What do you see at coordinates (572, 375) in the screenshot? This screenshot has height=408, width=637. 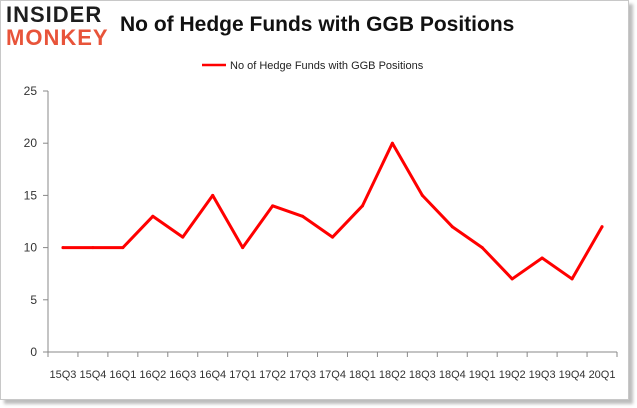 I see `x-tick-label: 19Q4` at bounding box center [572, 375].